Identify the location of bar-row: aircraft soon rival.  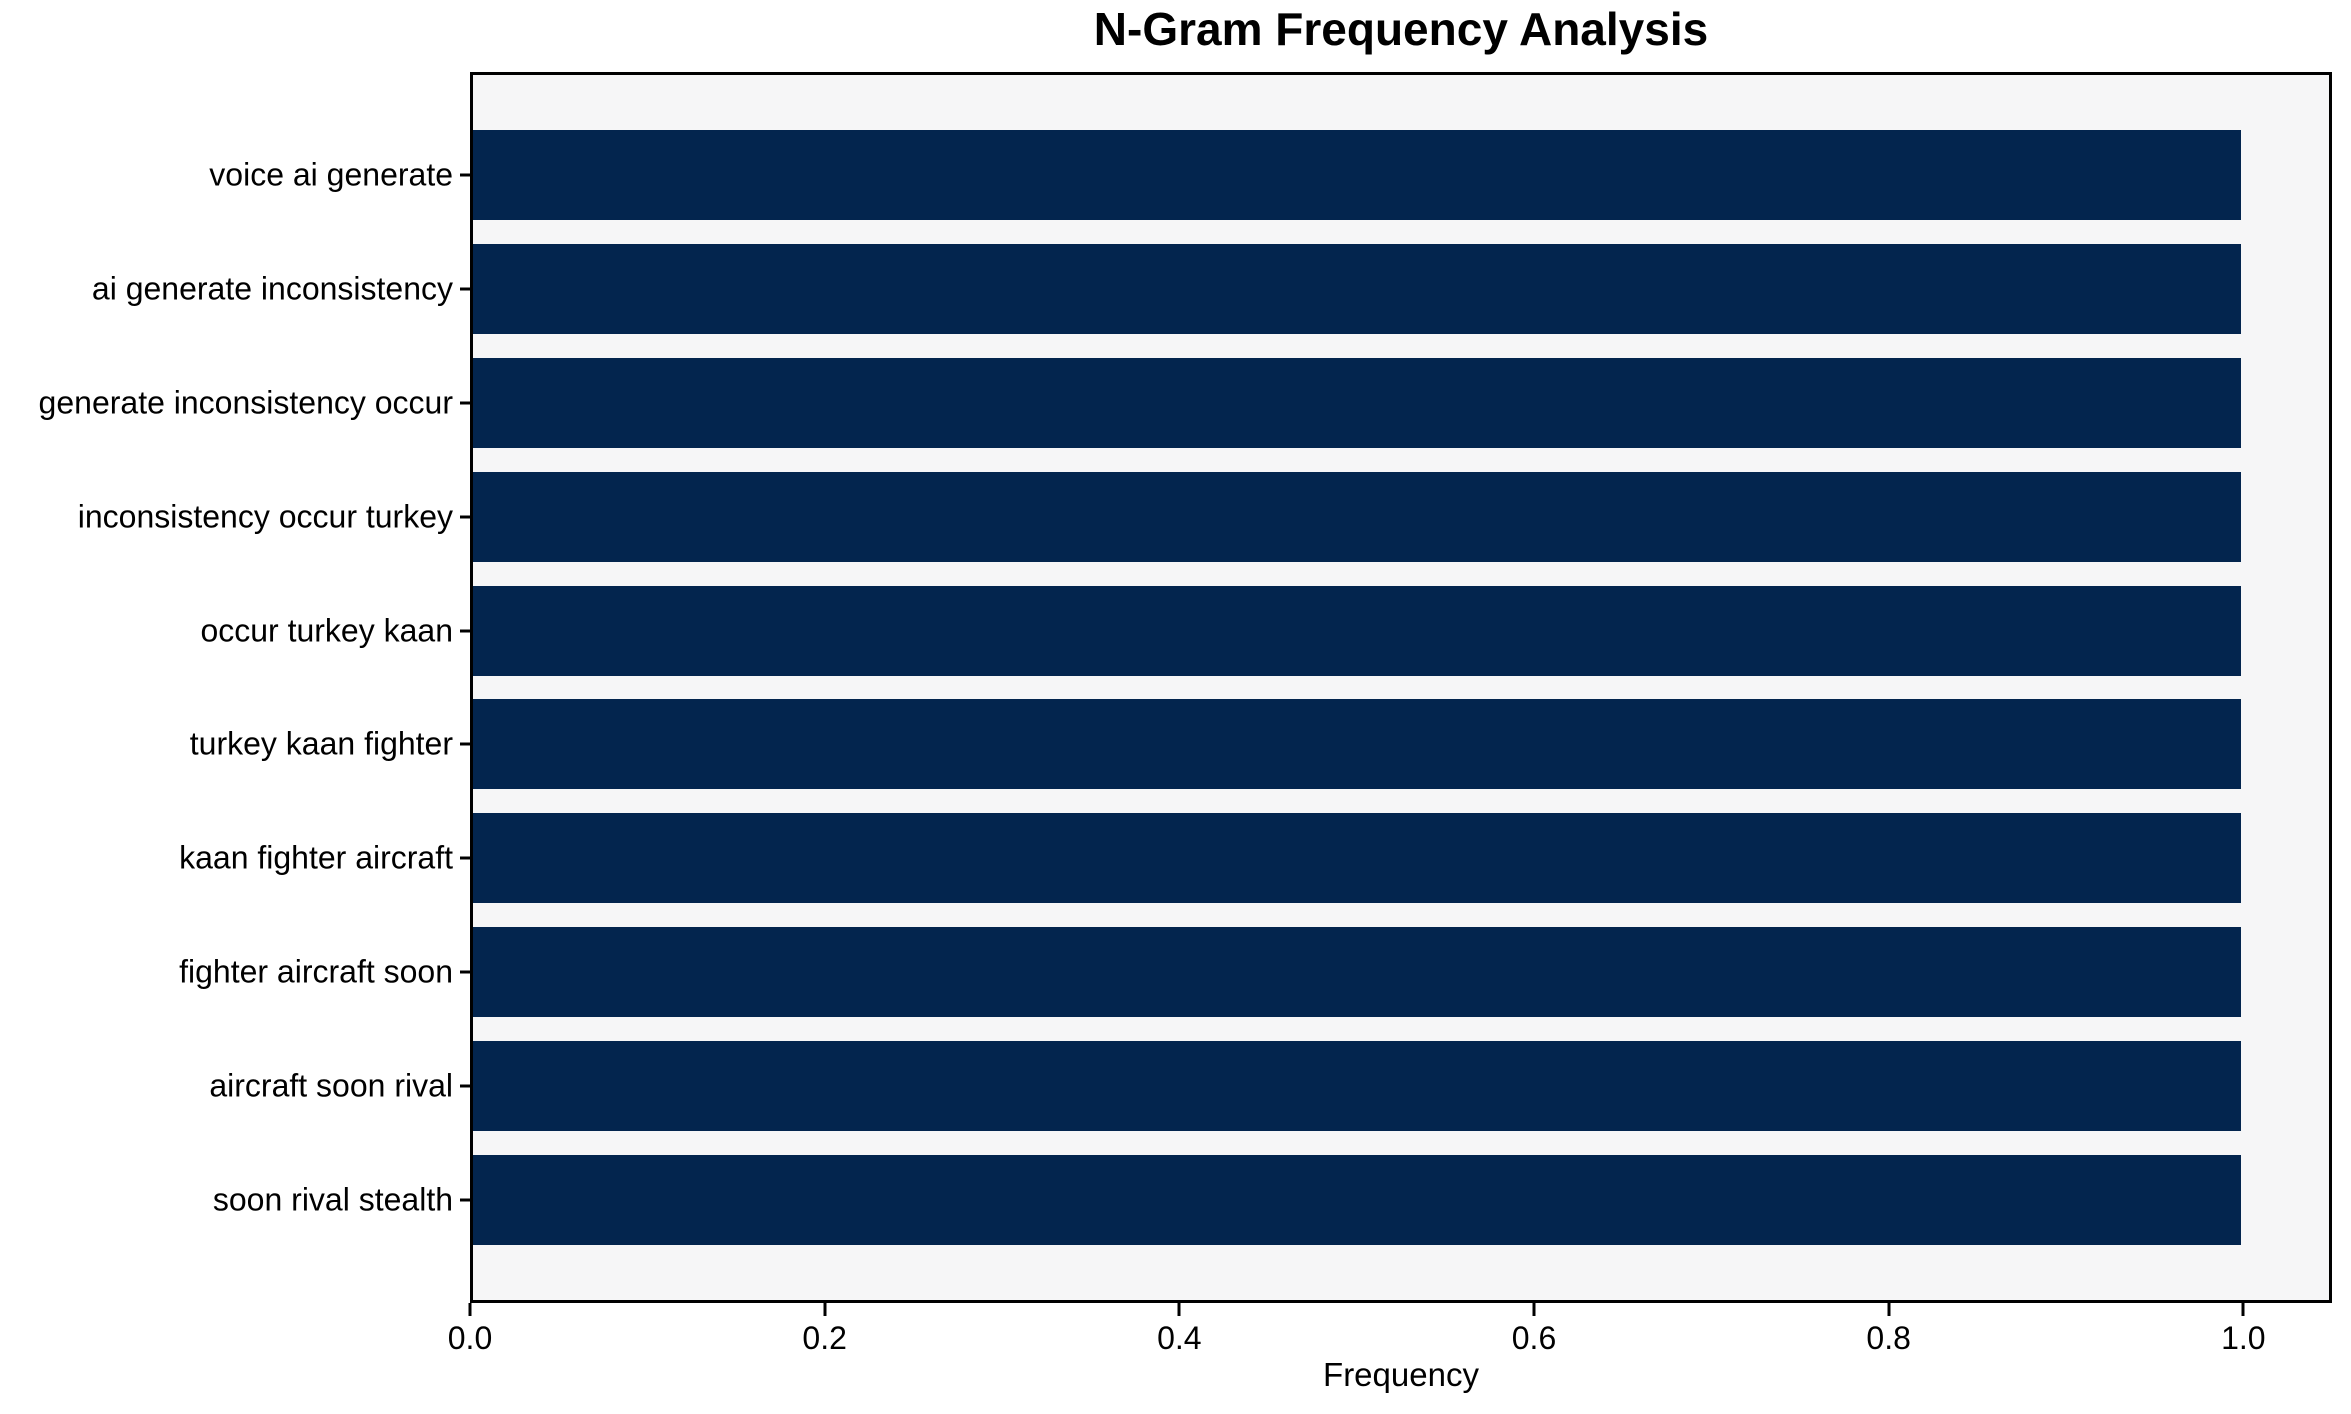
(1269, 1086).